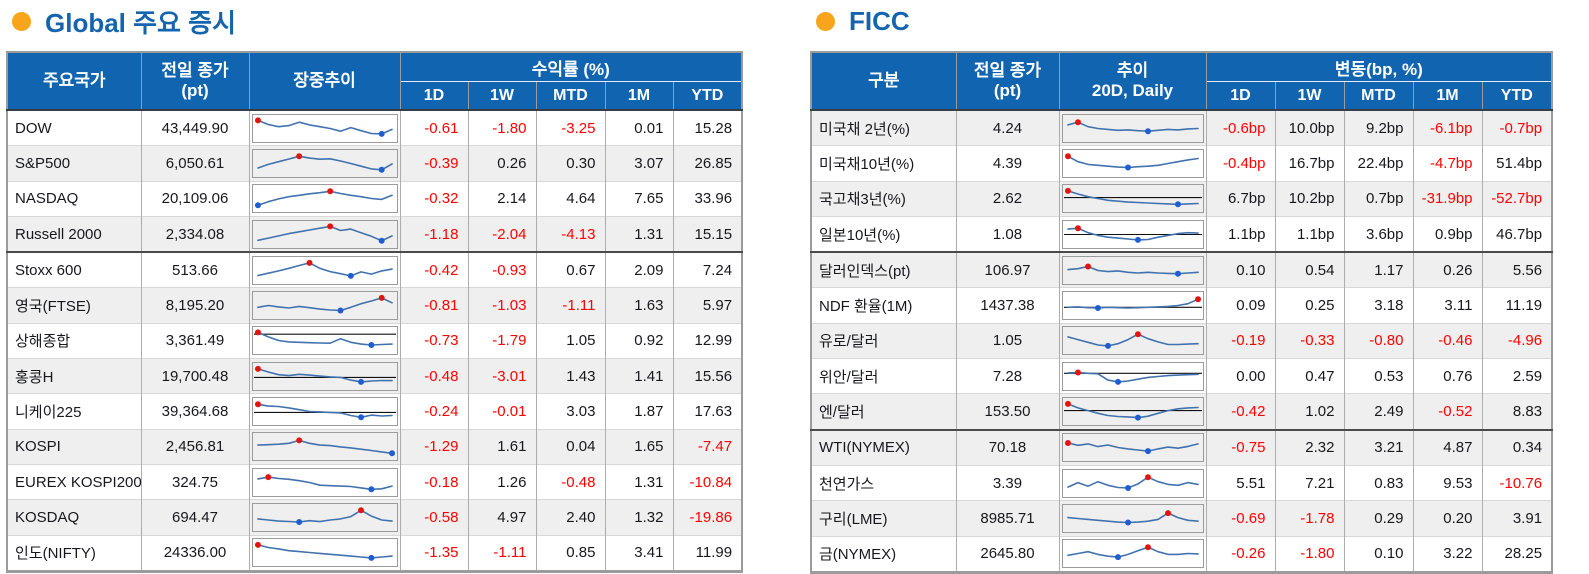 The height and width of the screenshot is (574, 1589). Describe the element at coordinates (502, 481) in the screenshot. I see `period-value: 1.26` at that location.